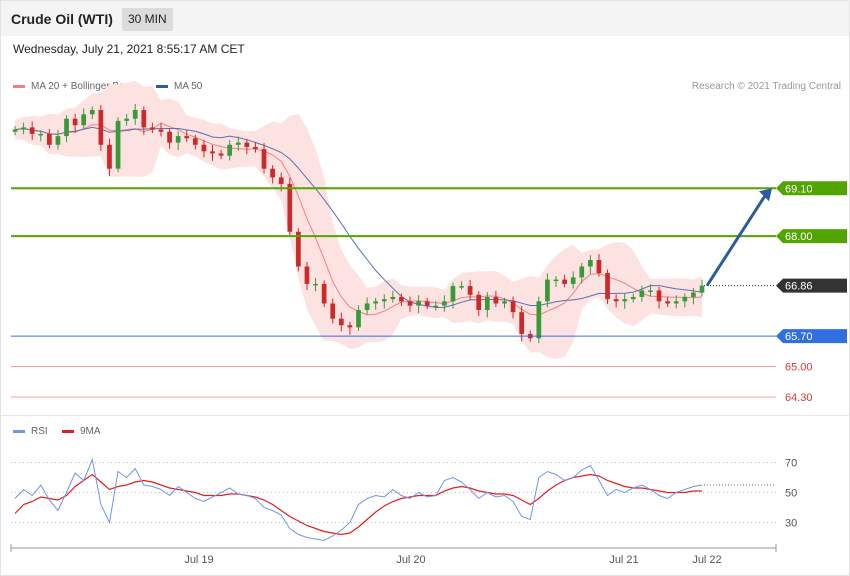 The image size is (850, 576). Describe the element at coordinates (799, 337) in the screenshot. I see `level-label-65.70: 65.70` at that location.